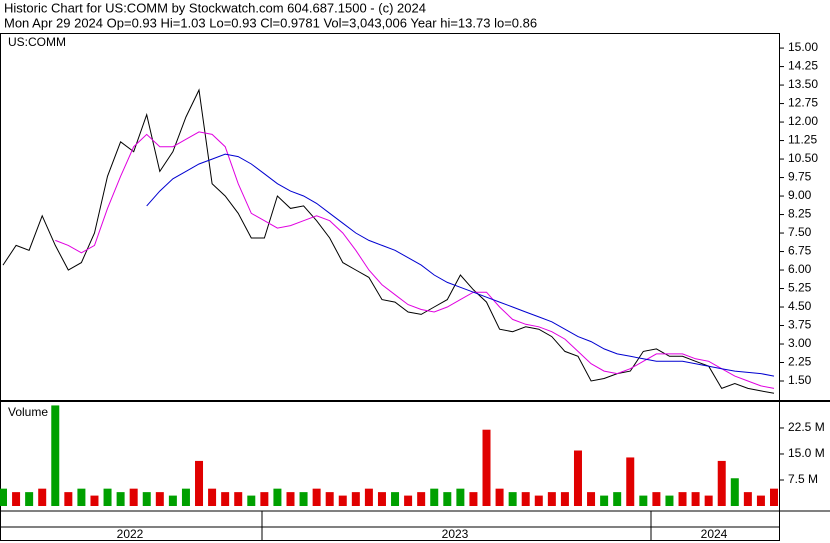 The width and height of the screenshot is (830, 543). What do you see at coordinates (800, 325) in the screenshot?
I see `y-tick-label: 3.75` at bounding box center [800, 325].